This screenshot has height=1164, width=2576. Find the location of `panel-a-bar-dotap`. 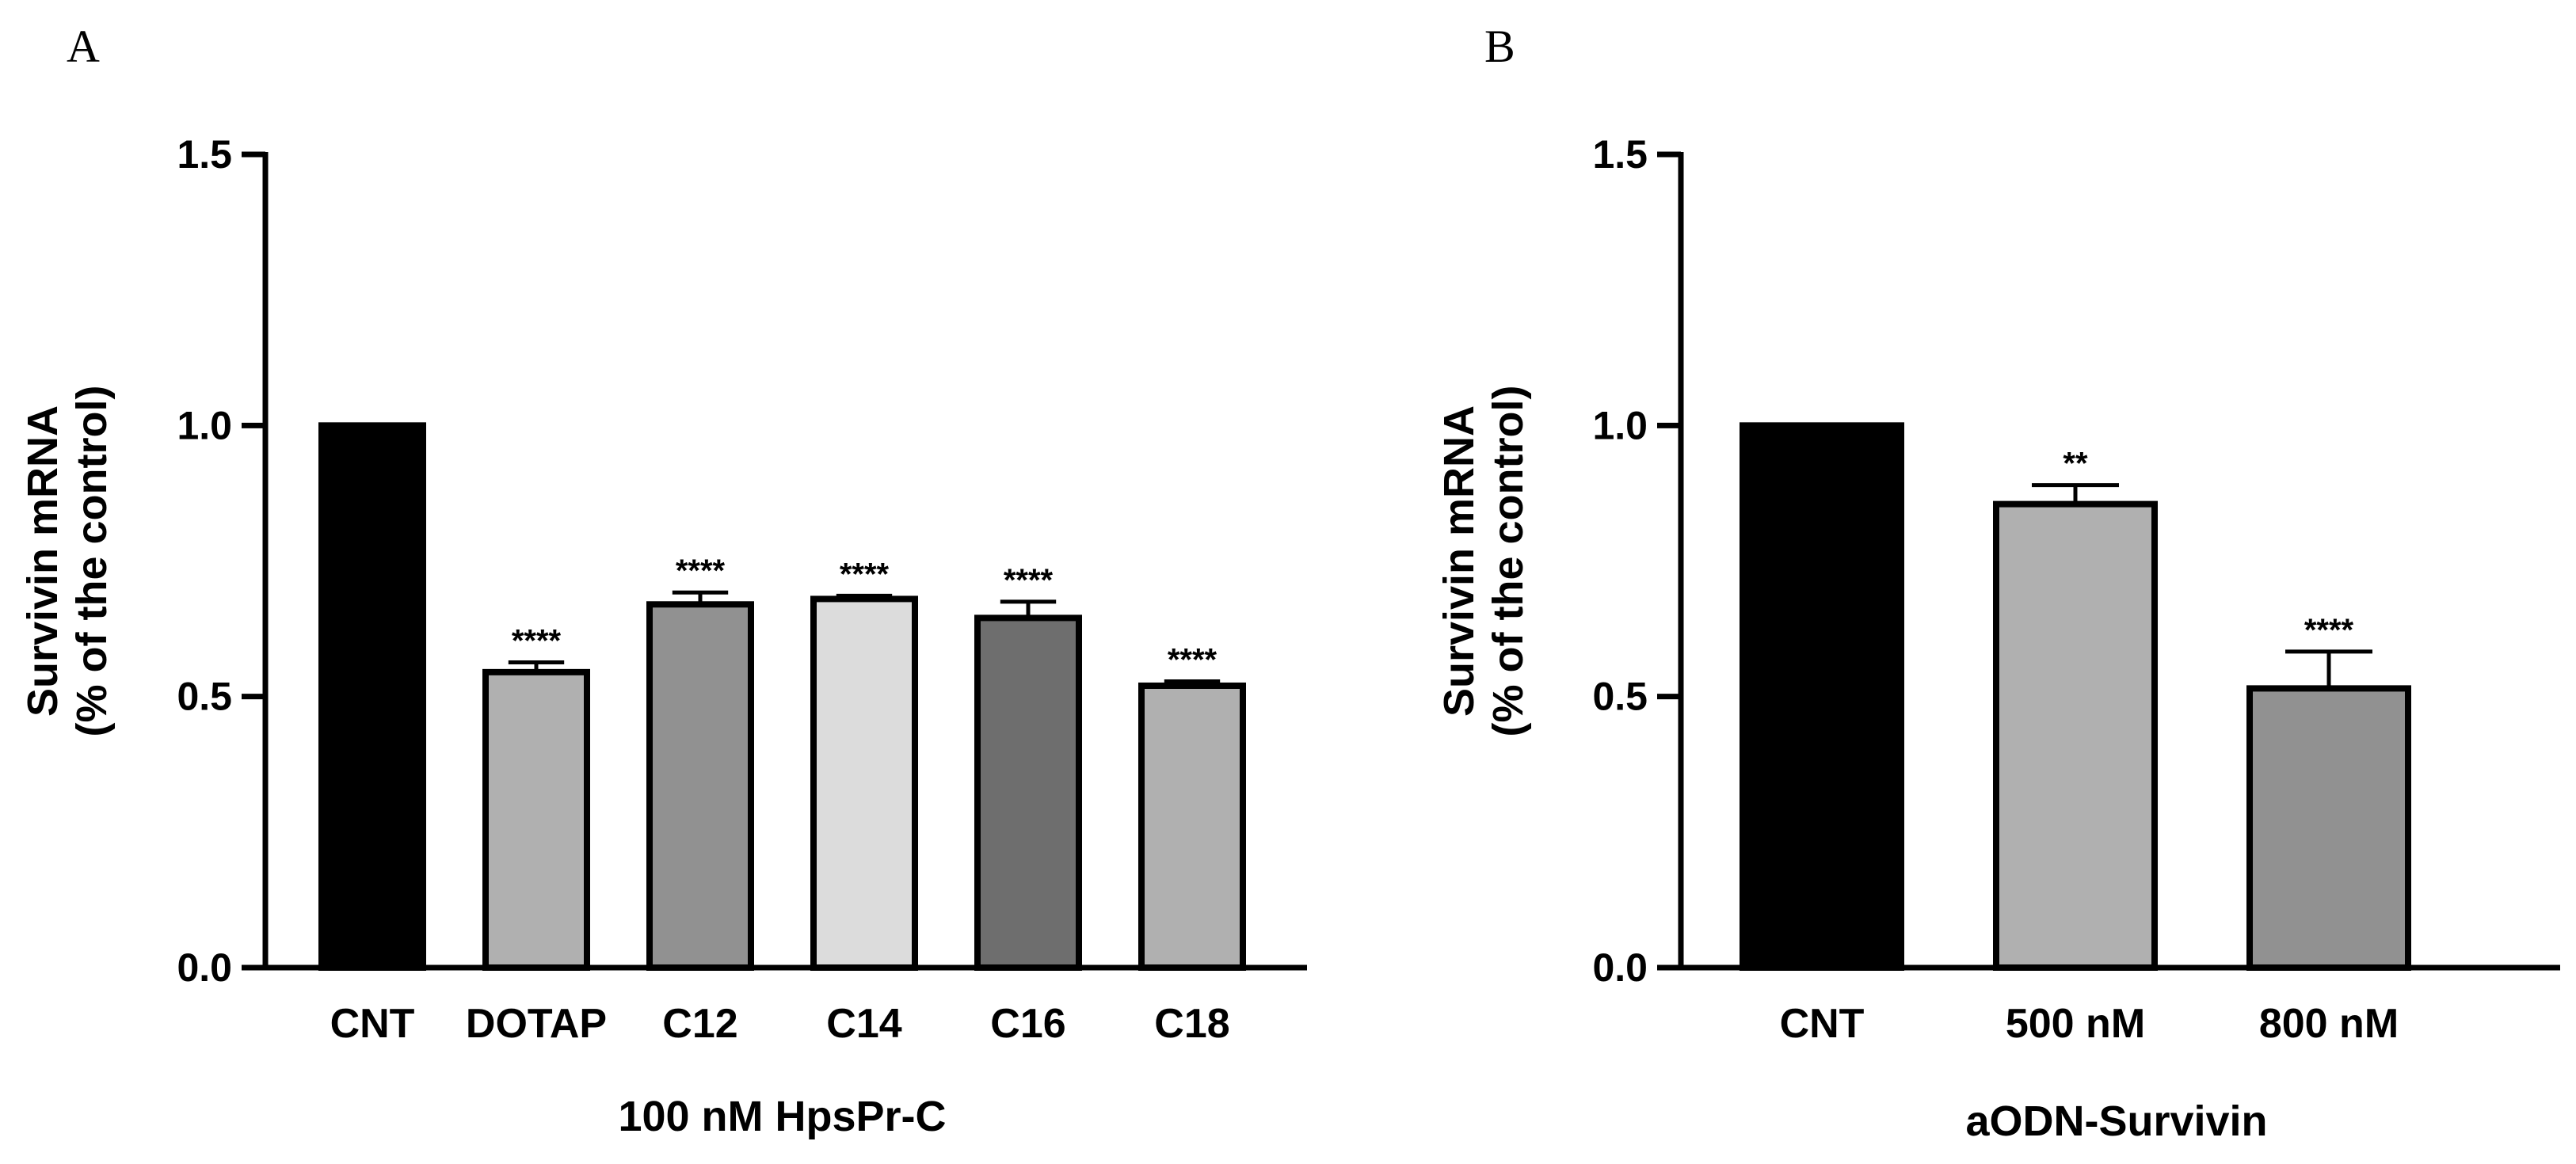

panel-a-bar-dotap is located at coordinates (536, 820).